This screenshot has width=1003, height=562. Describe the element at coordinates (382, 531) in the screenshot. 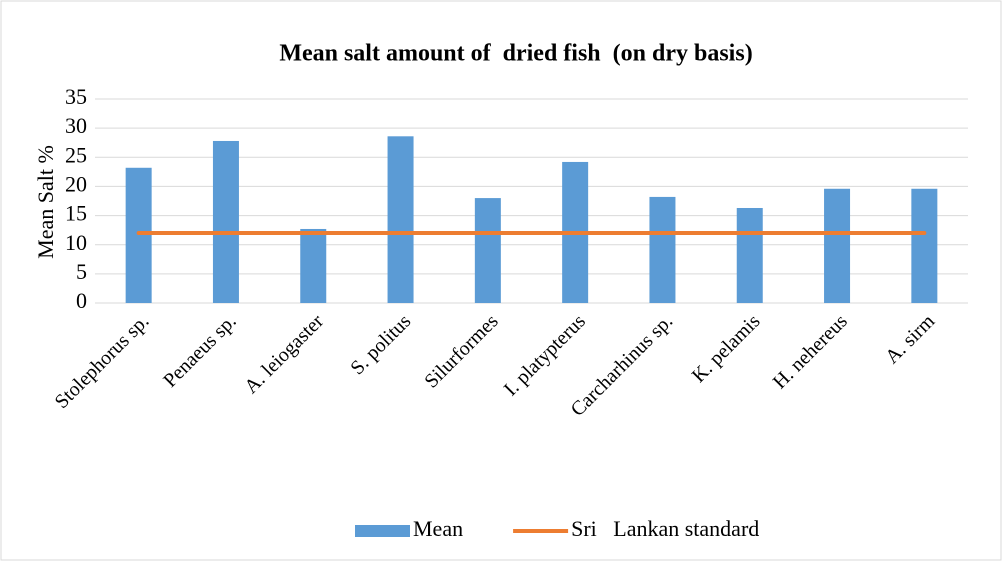

I see `legend-swatch` at that location.